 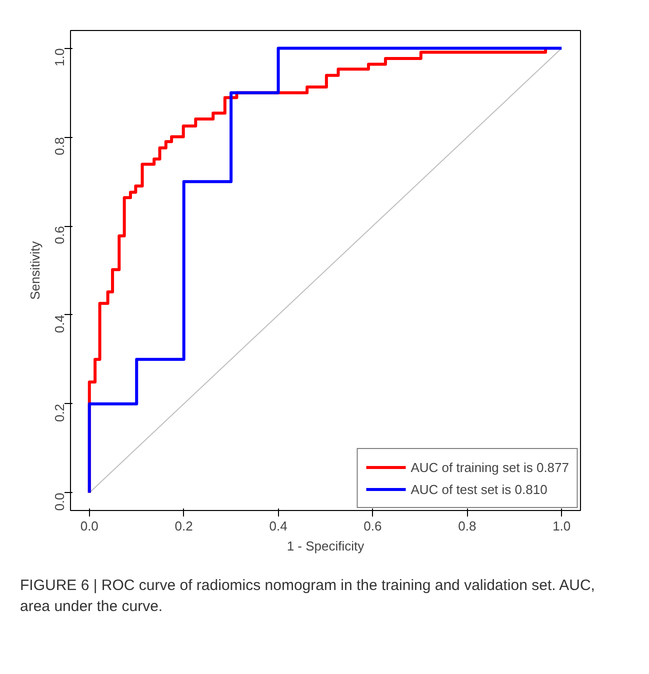 I want to click on y-tick-label: 0.4, so click(x=59, y=324).